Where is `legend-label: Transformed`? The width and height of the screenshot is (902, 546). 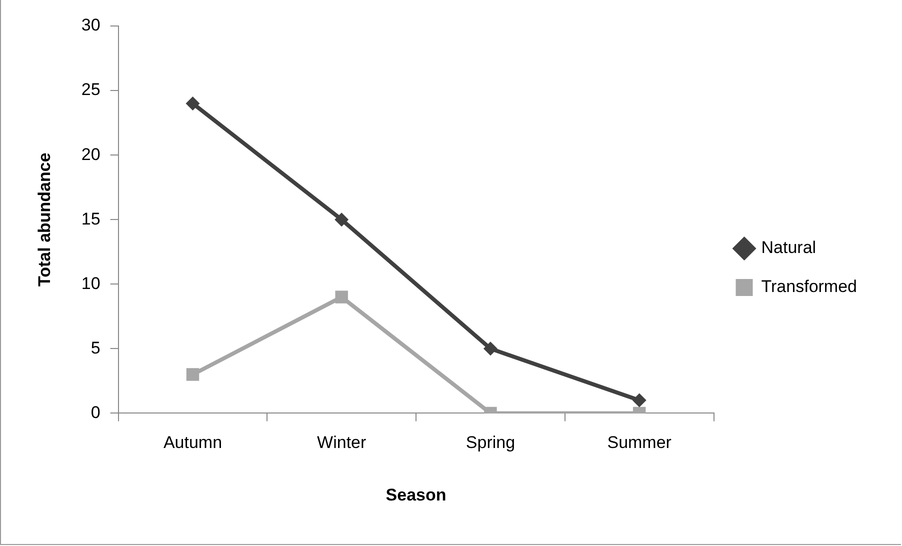 legend-label: Transformed is located at coordinates (809, 286).